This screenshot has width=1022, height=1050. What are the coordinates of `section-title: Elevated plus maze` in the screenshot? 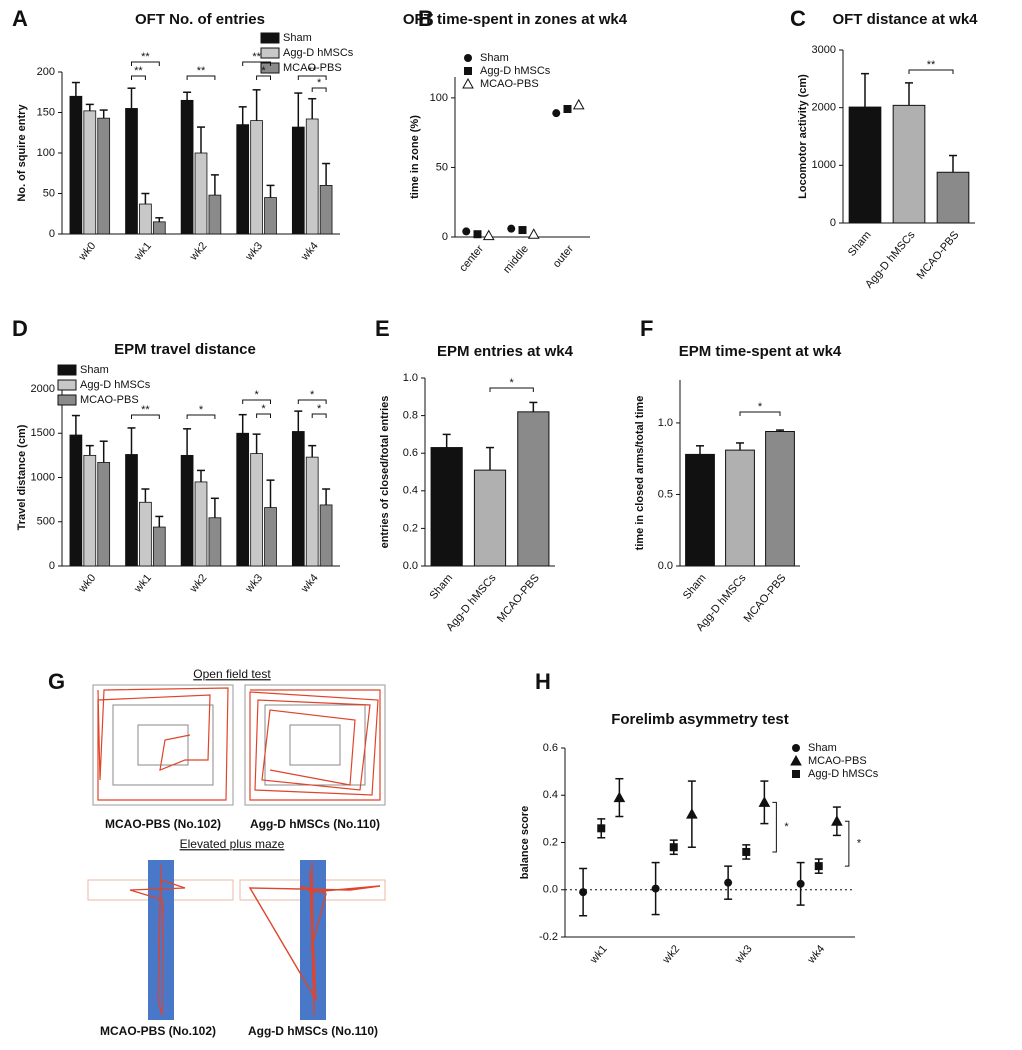 It's located at (232, 844).